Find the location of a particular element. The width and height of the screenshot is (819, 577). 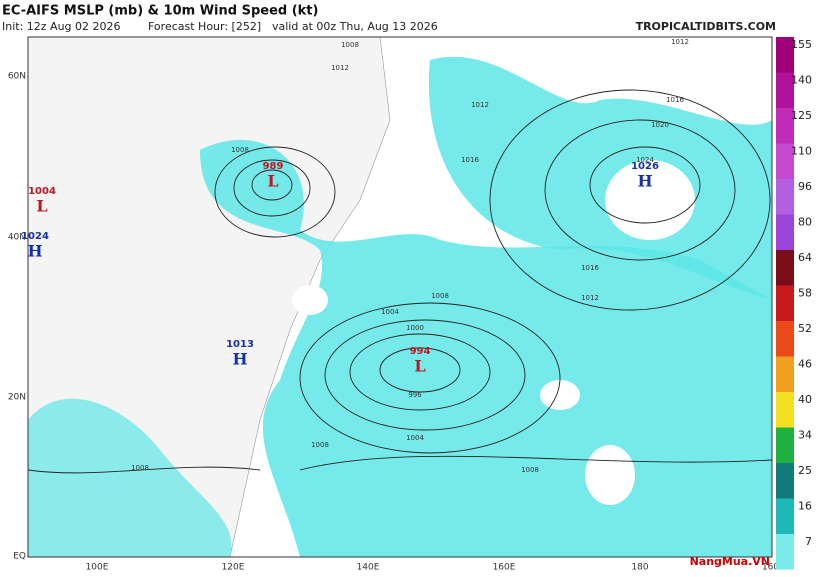

colorbar-label: 16 is located at coordinates (805, 506).